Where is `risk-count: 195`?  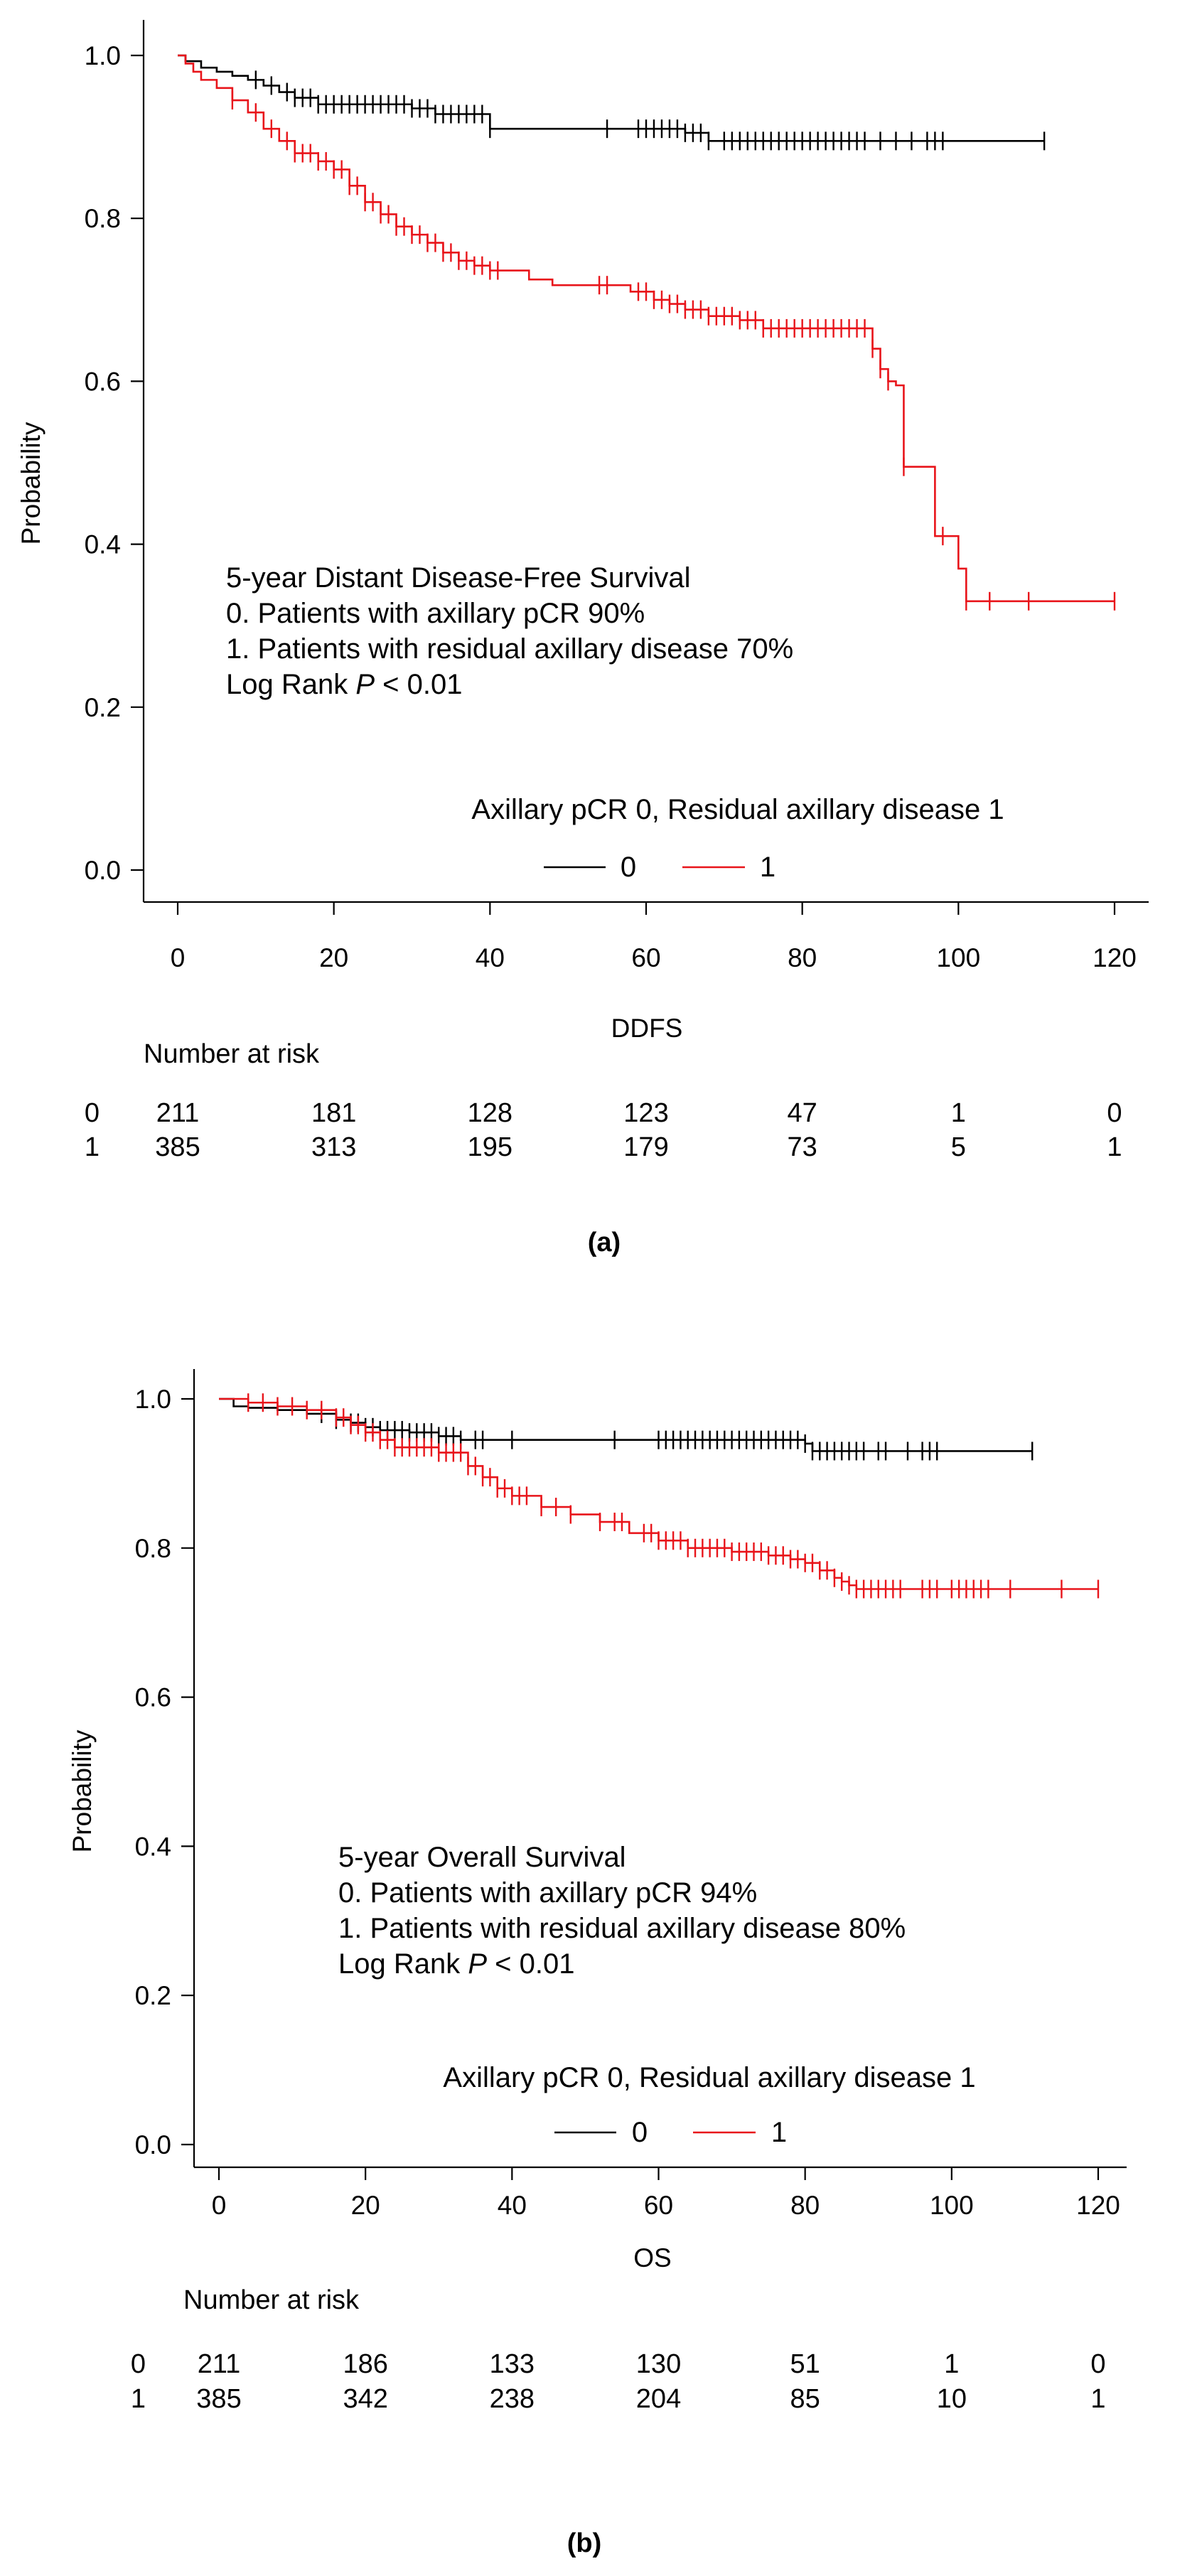
risk-count: 195 is located at coordinates (490, 1147).